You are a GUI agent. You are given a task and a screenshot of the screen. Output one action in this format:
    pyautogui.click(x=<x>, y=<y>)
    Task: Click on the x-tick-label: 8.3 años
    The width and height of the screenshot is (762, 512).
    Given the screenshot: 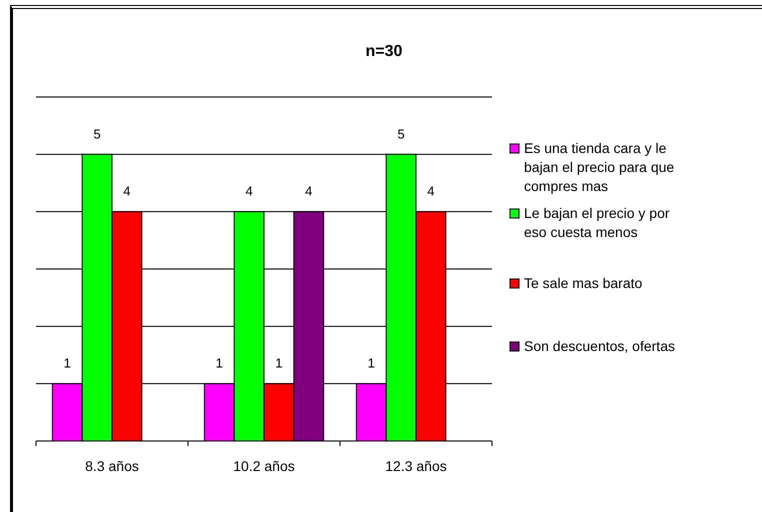 What is the action you would take?
    pyautogui.click(x=112, y=466)
    